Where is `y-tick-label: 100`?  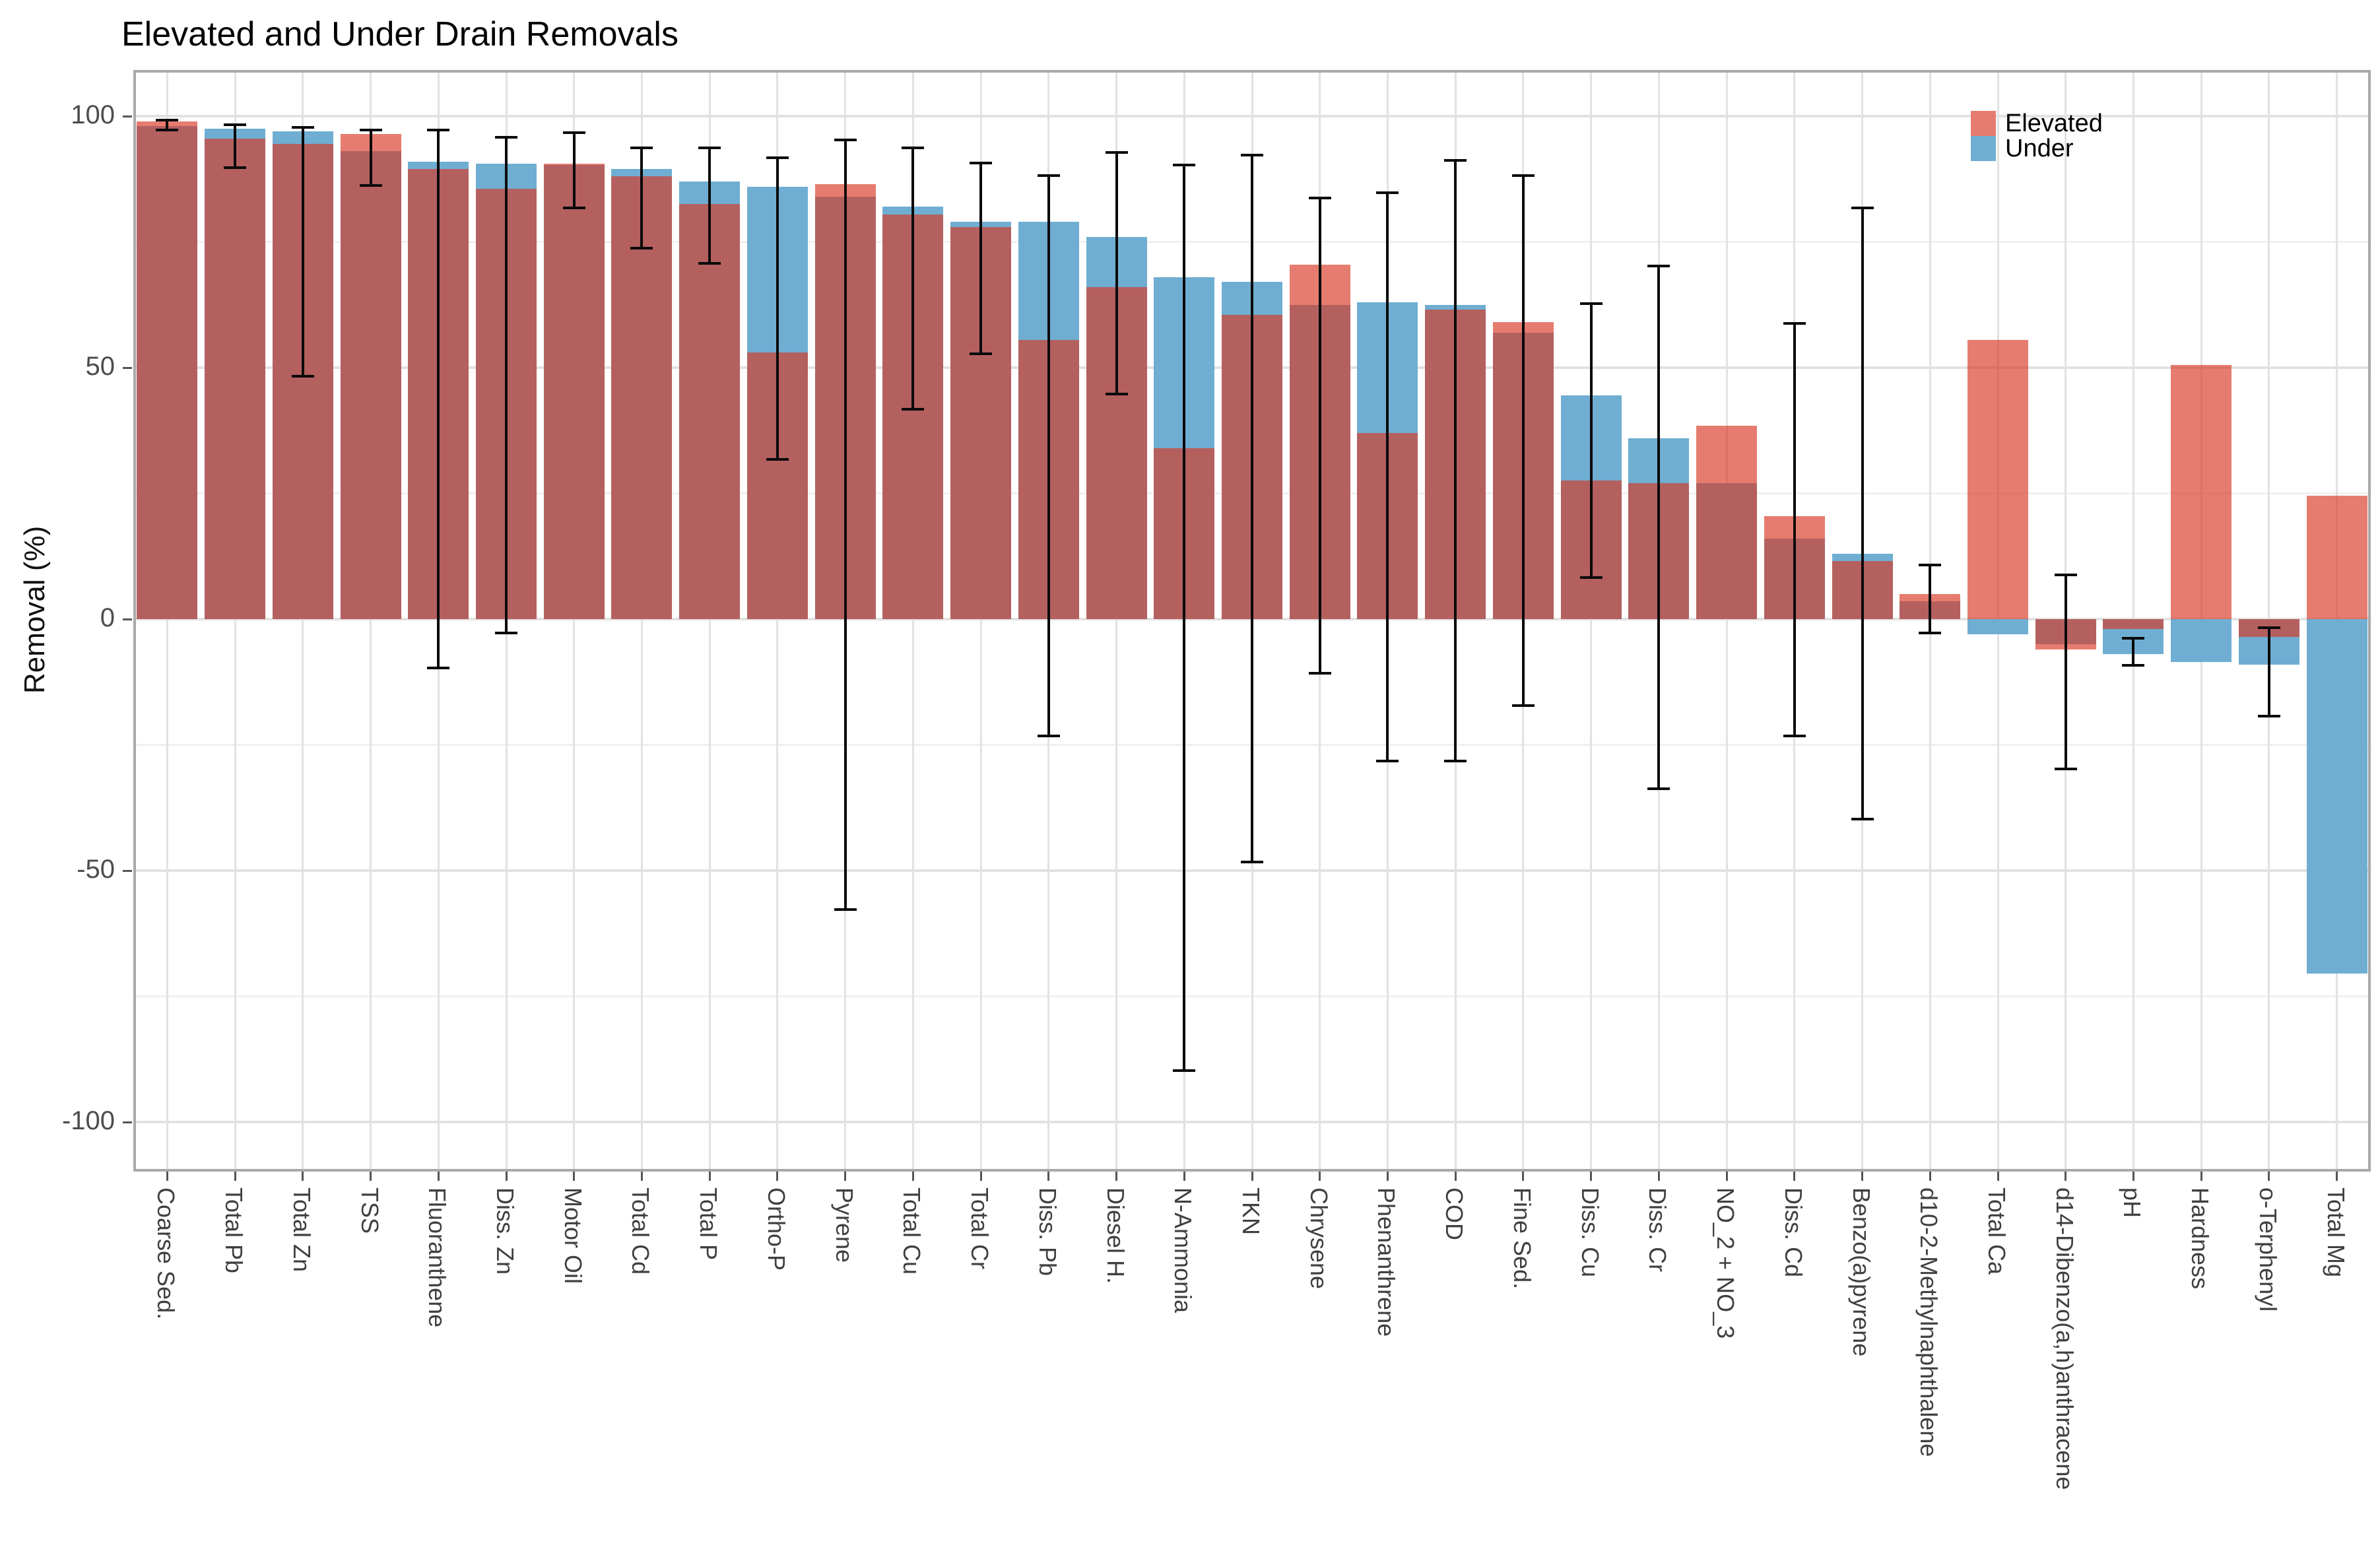 y-tick-label: 100 is located at coordinates (93, 114).